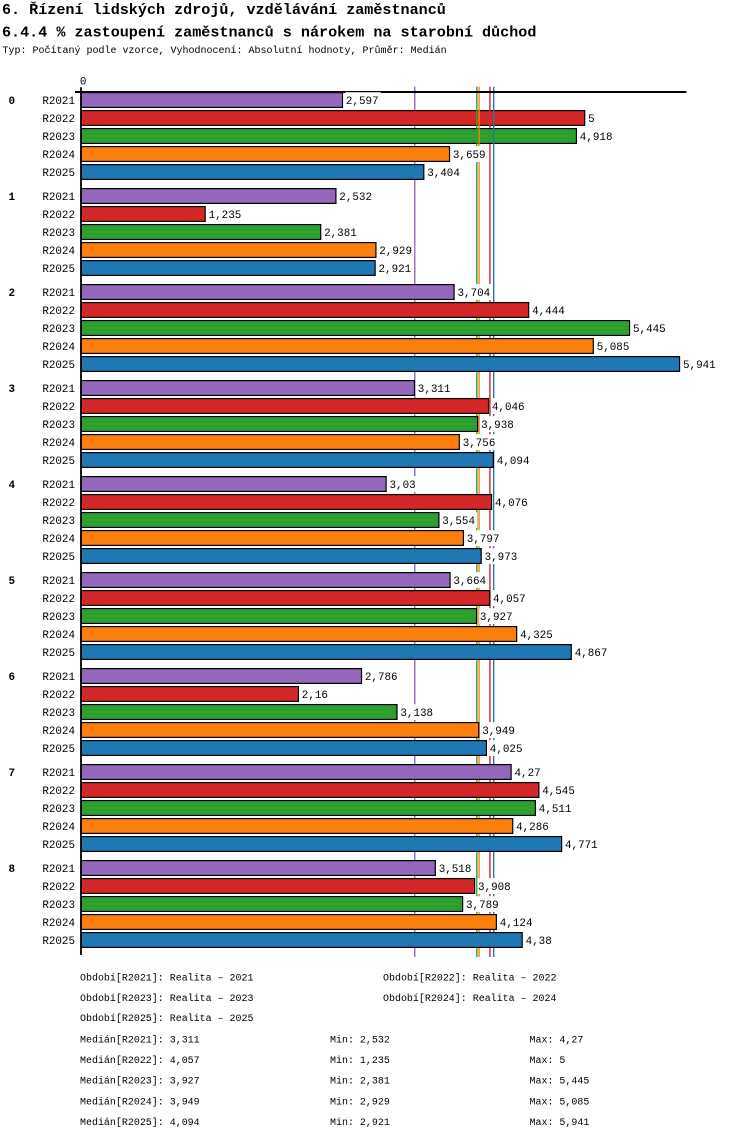  I want to click on svg-text: 4,124, so click(516, 924).